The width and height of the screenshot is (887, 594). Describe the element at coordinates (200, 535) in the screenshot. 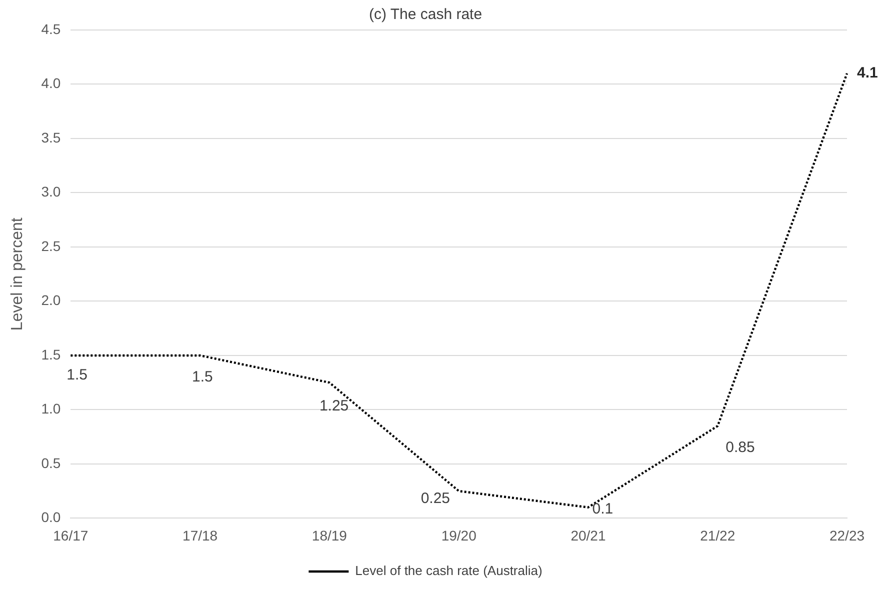

I see `x-tick-label: 17/18` at that location.